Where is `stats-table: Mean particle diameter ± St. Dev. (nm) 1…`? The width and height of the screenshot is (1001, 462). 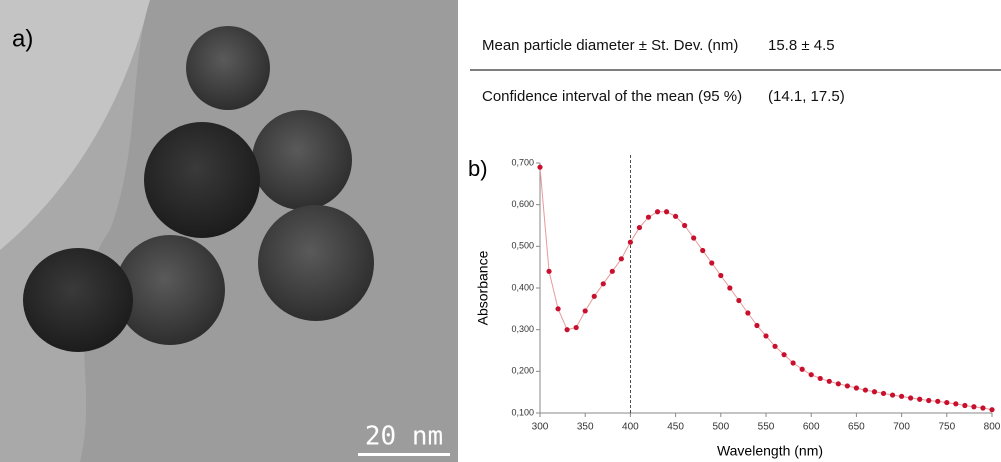 stats-table: Mean particle diameter ± St. Dev. (nm) 1… is located at coordinates (735, 71).